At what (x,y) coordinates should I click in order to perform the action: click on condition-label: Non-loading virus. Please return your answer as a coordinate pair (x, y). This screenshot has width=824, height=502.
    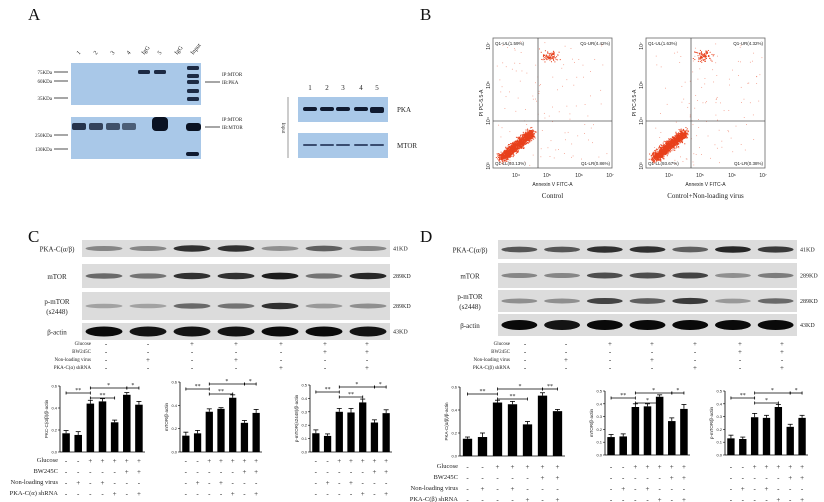
    Looking at the image, I should click on (435, 488).